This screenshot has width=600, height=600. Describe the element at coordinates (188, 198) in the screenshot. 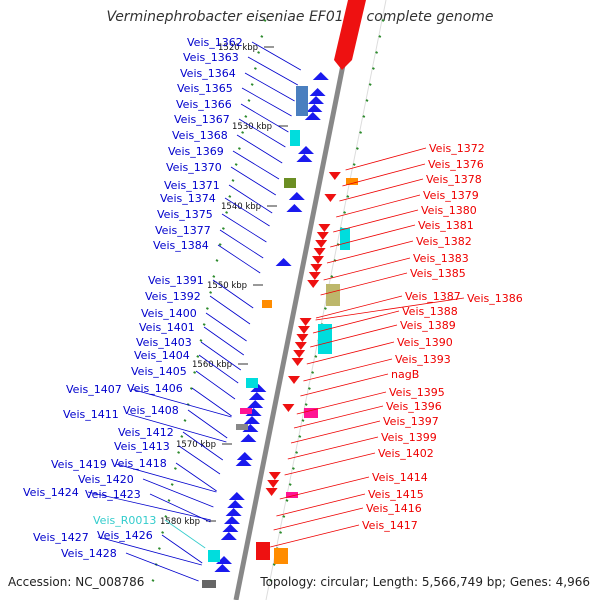

I see `gene-label-left: Veis_1374` at that location.